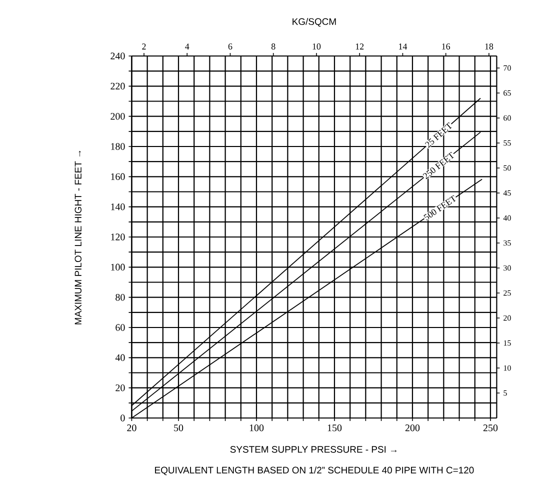 The height and width of the screenshot is (483, 537). I want to click on y-axis-title: MAXIMUM PILOT LINE HIGHT - FEET →, so click(78, 237).